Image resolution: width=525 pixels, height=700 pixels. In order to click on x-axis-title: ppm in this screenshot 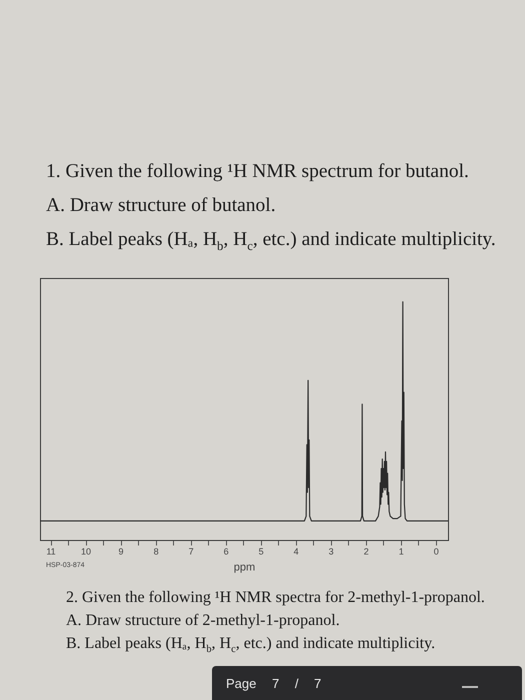, I will do `click(245, 568)`.